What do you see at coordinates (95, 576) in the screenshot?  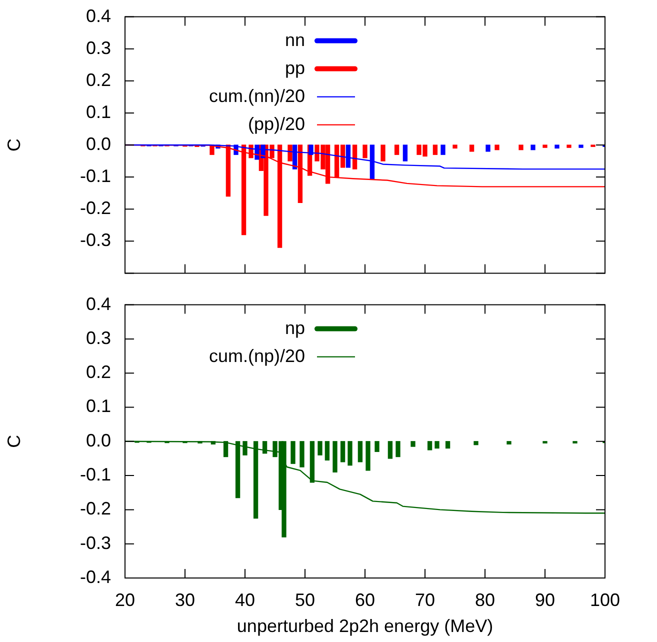 I see `y-tick-label: -0.4` at bounding box center [95, 576].